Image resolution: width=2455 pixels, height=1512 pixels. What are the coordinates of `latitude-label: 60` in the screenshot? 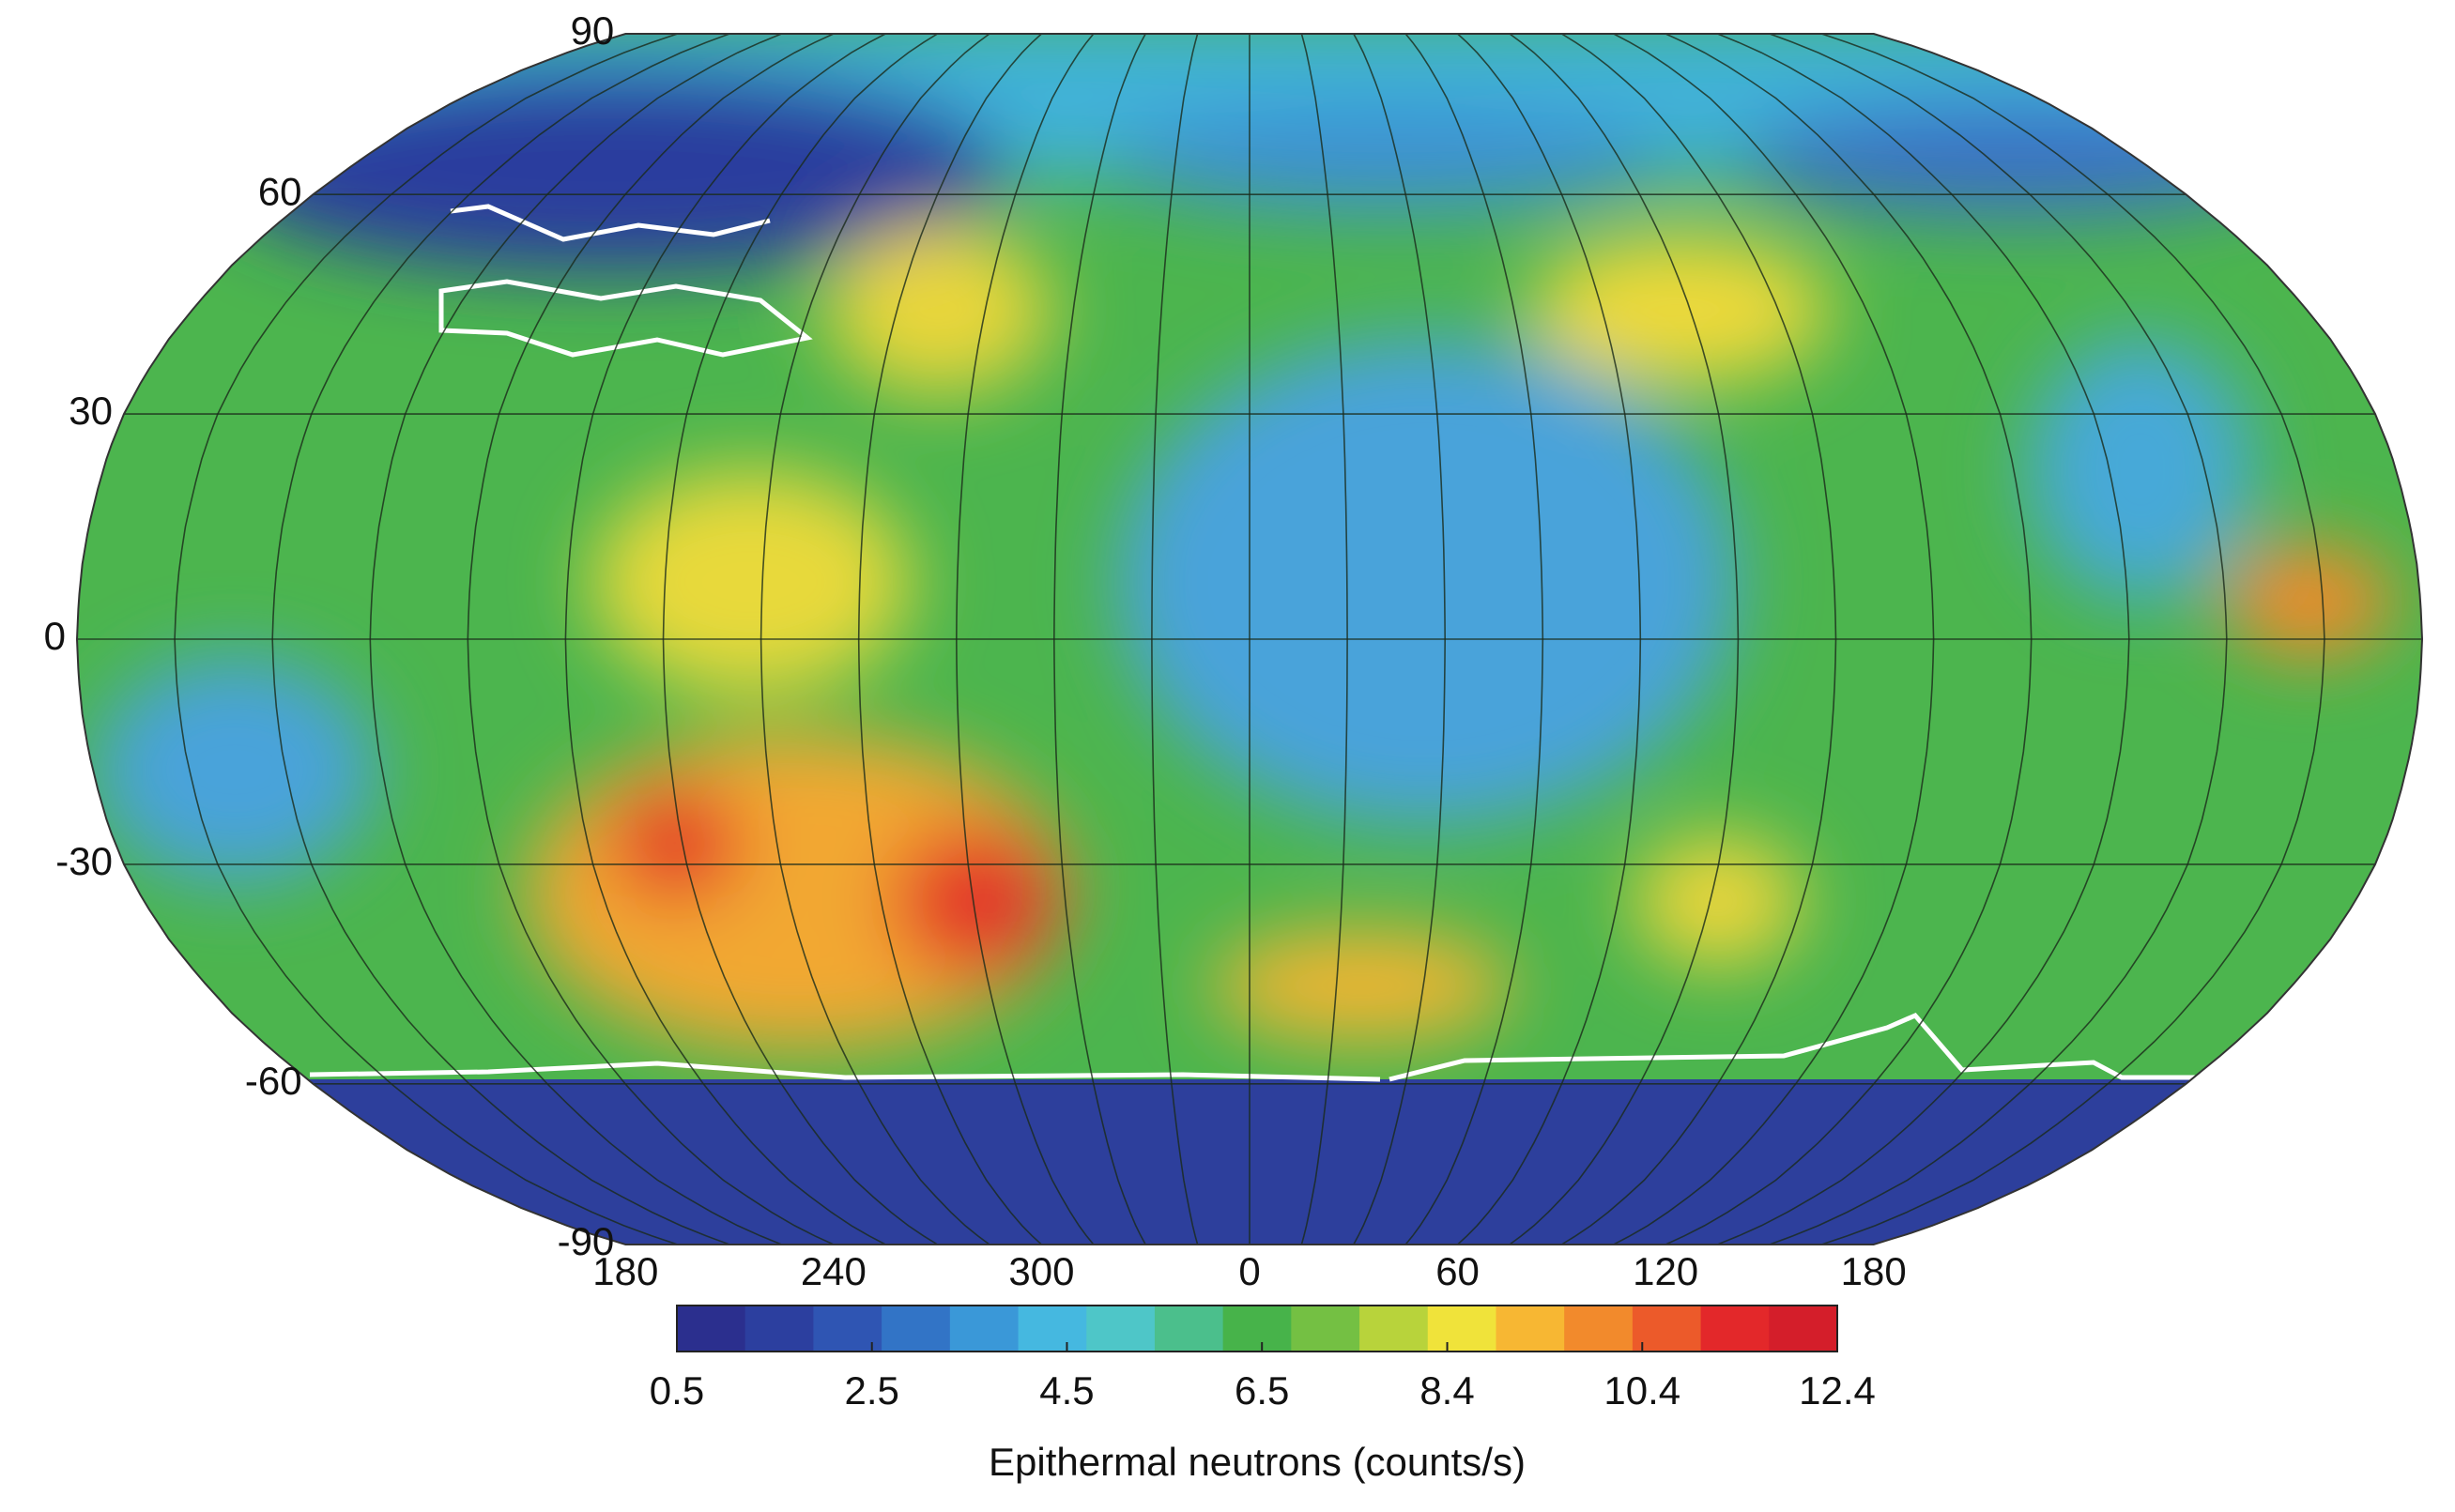 It's located at (280, 191).